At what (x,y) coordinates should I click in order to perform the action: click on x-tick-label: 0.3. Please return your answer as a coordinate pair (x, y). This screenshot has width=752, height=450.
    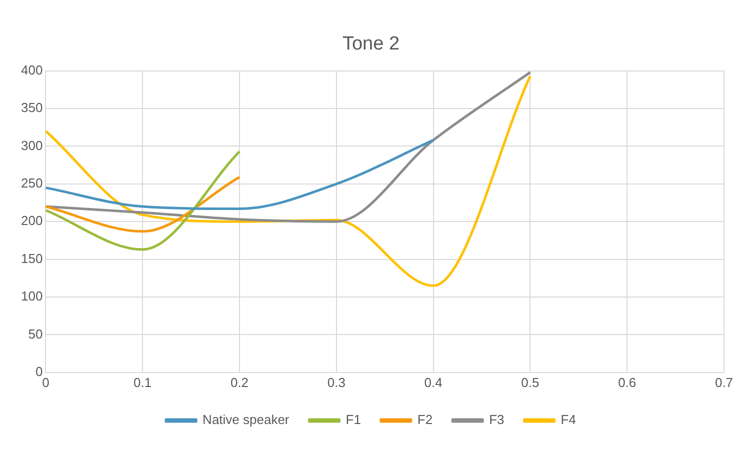
    Looking at the image, I should click on (336, 382).